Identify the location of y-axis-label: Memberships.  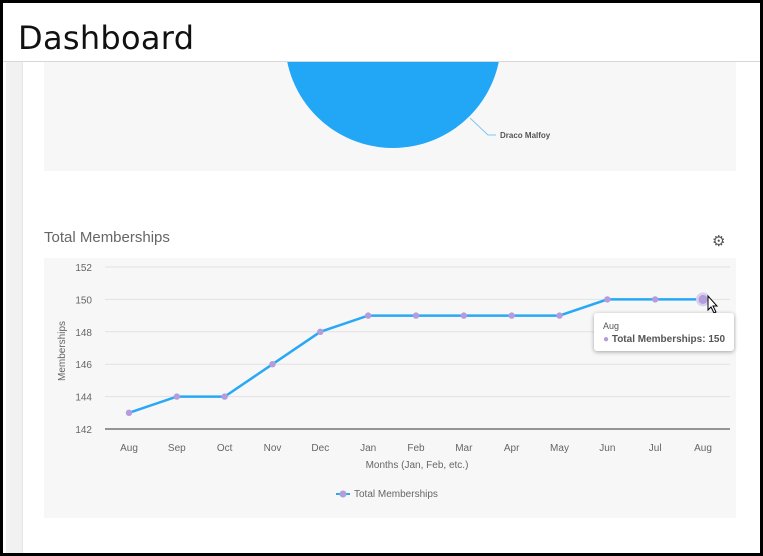
(62, 351).